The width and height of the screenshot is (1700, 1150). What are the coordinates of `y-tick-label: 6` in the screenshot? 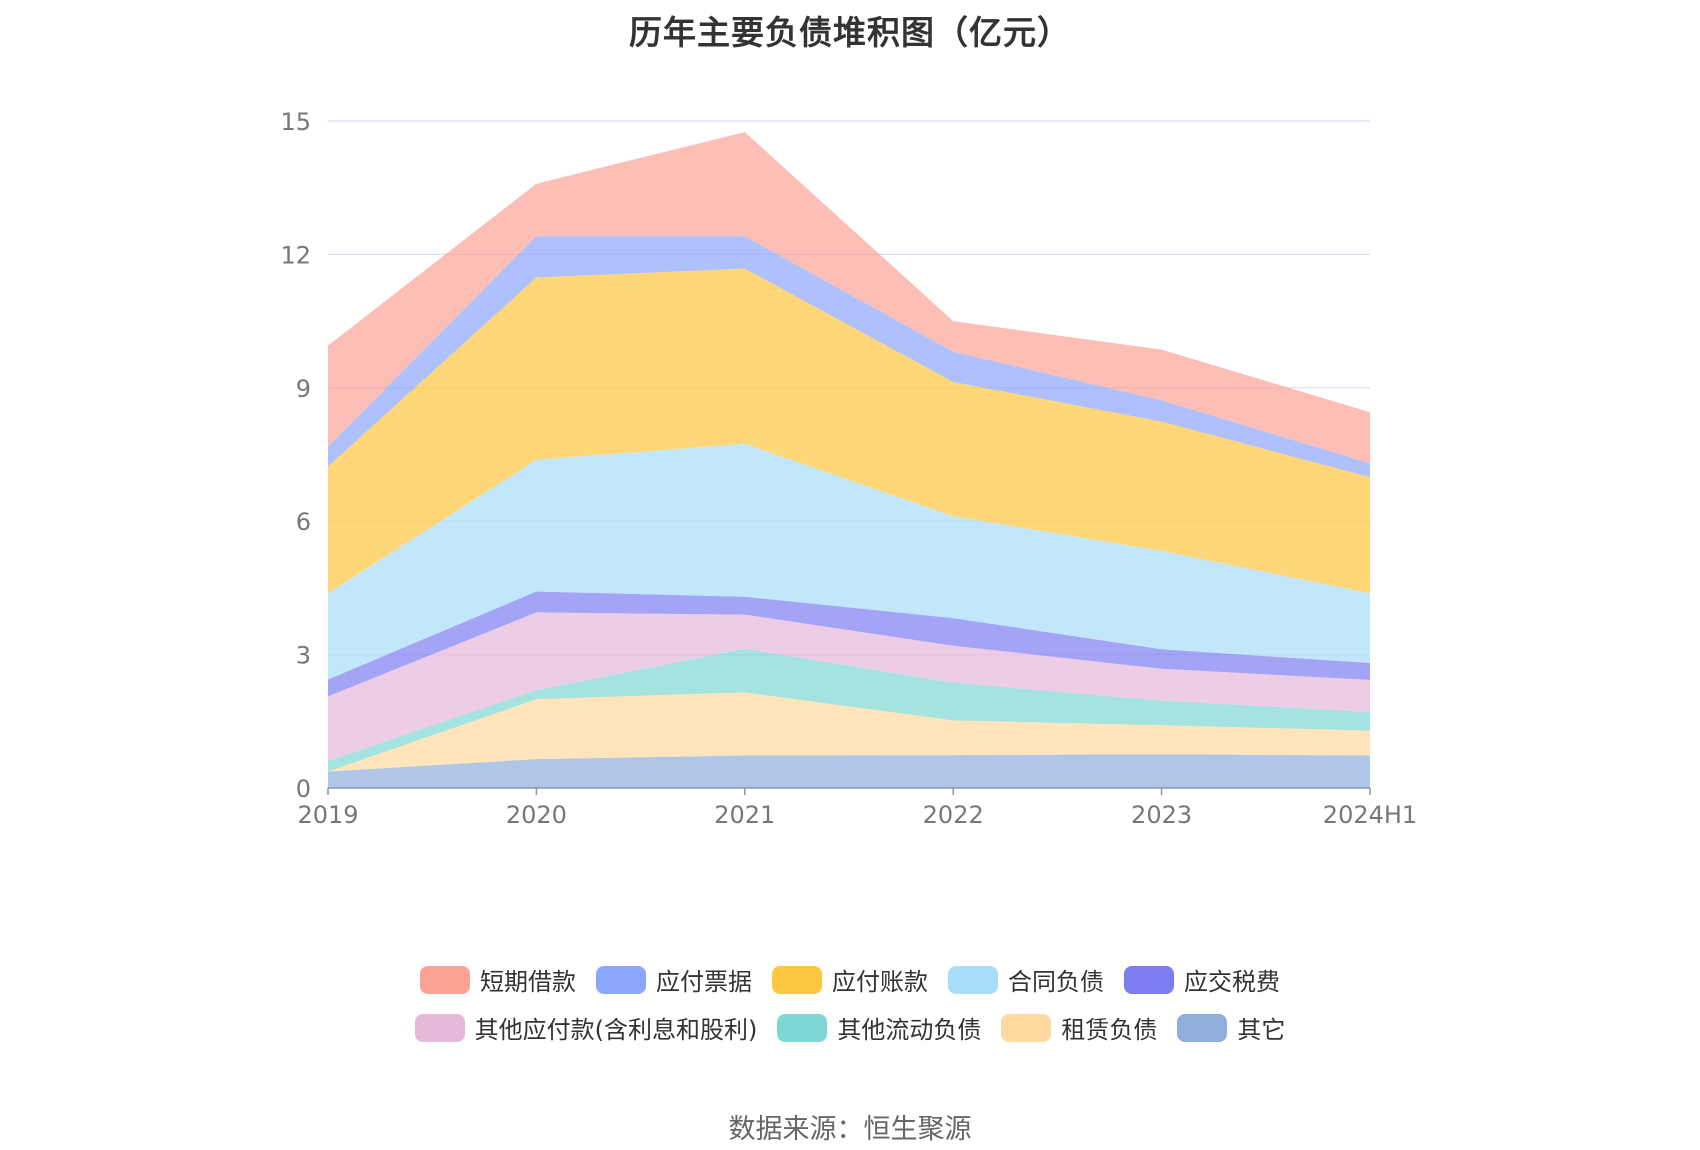 It's located at (303, 522).